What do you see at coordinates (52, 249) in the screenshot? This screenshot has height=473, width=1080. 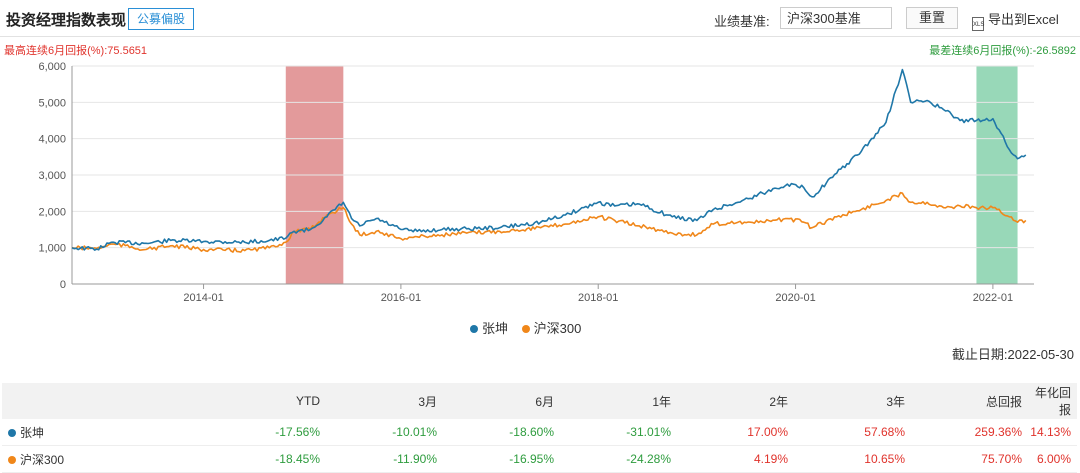 I see `y-tick-label: 1,000` at bounding box center [52, 249].